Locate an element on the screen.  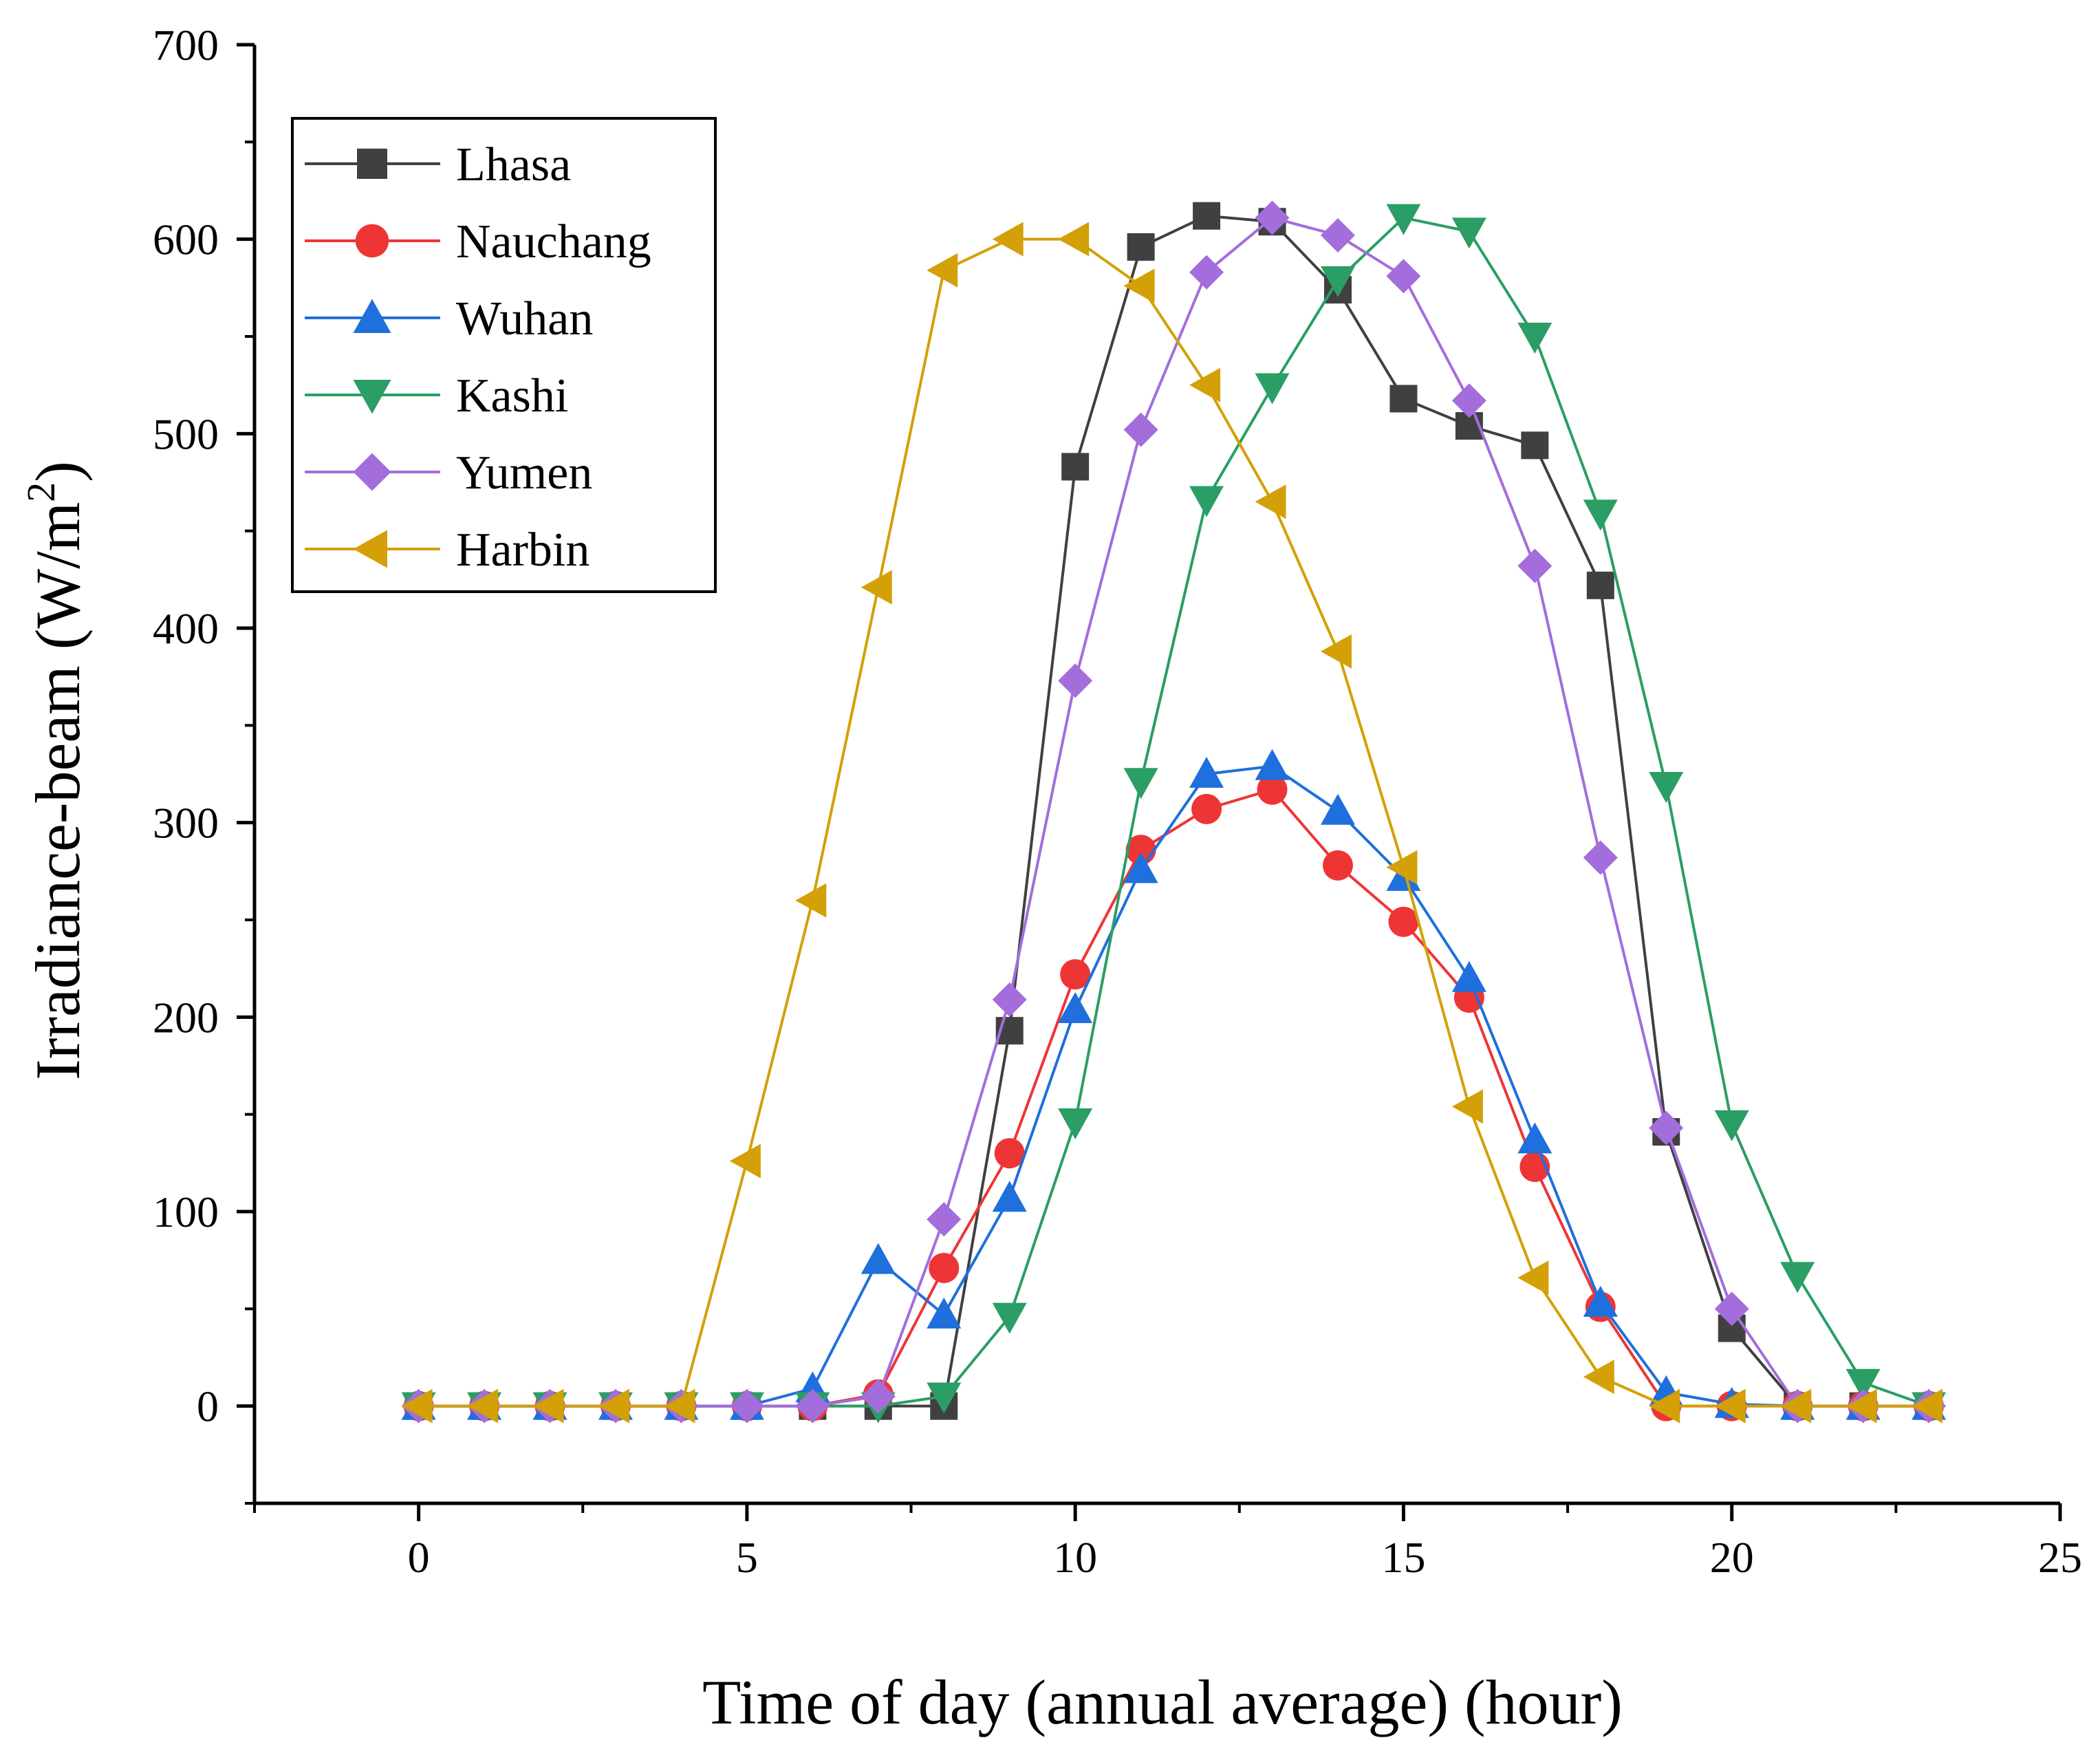
y-tick-label: 300 is located at coordinates (186, 823).